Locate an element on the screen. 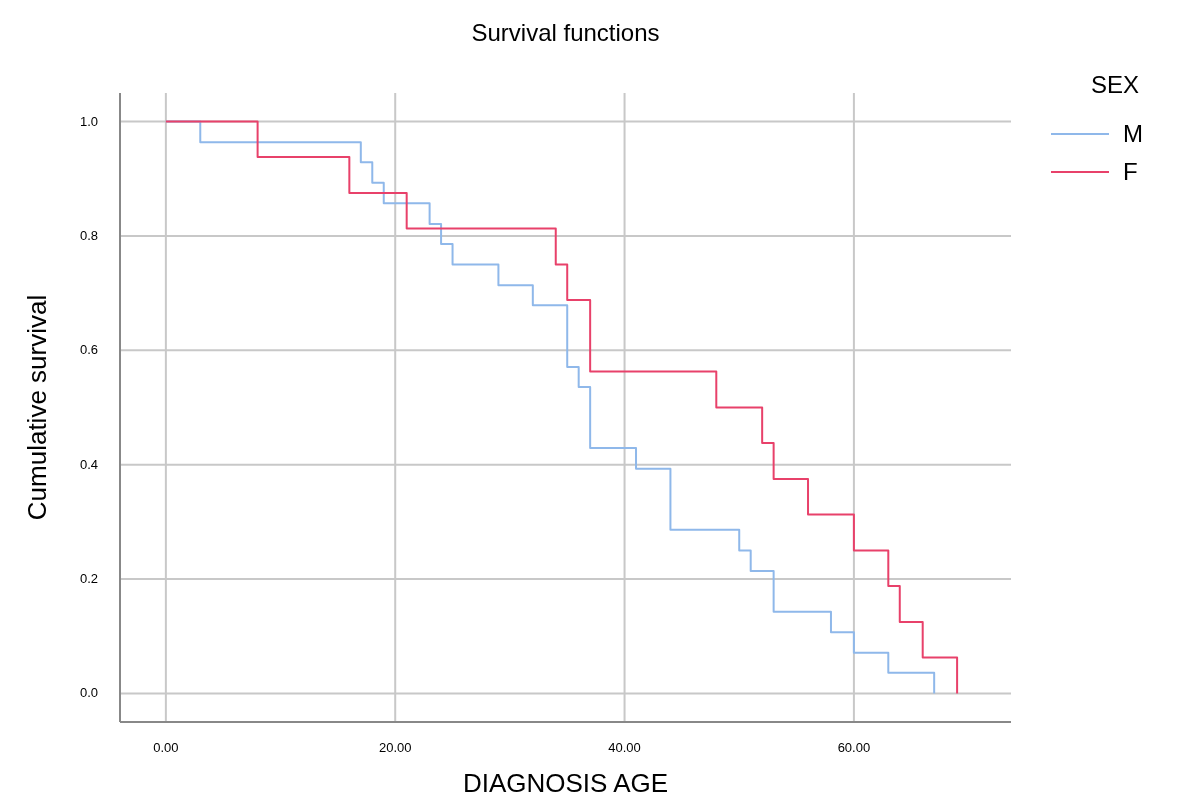 This screenshot has width=1178, height=796. y-tick-label: 0.0 is located at coordinates (88, 693).